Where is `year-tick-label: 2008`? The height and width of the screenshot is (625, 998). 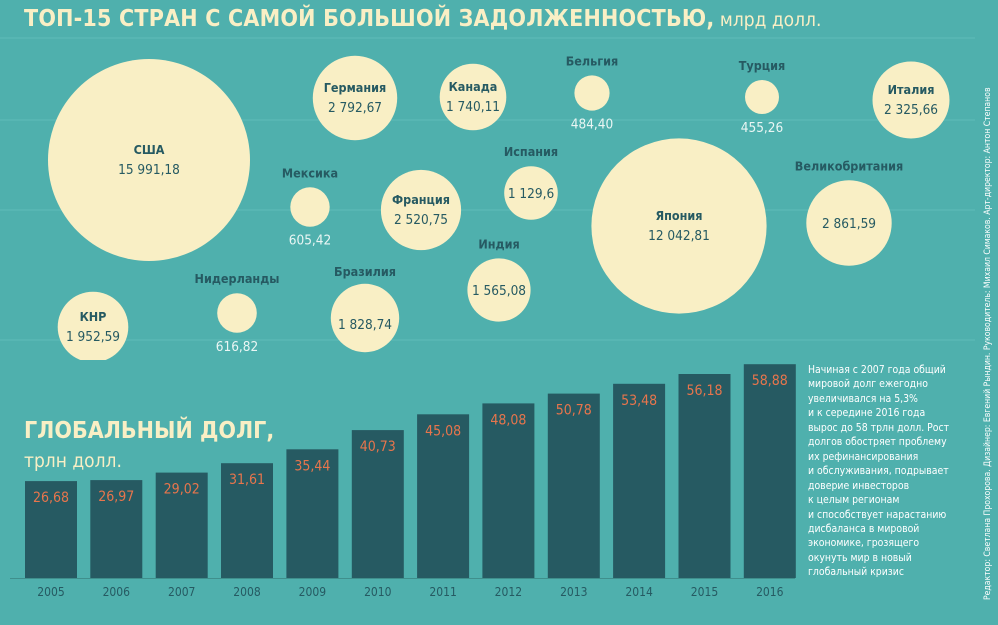 year-tick-label: 2008 is located at coordinates (247, 592).